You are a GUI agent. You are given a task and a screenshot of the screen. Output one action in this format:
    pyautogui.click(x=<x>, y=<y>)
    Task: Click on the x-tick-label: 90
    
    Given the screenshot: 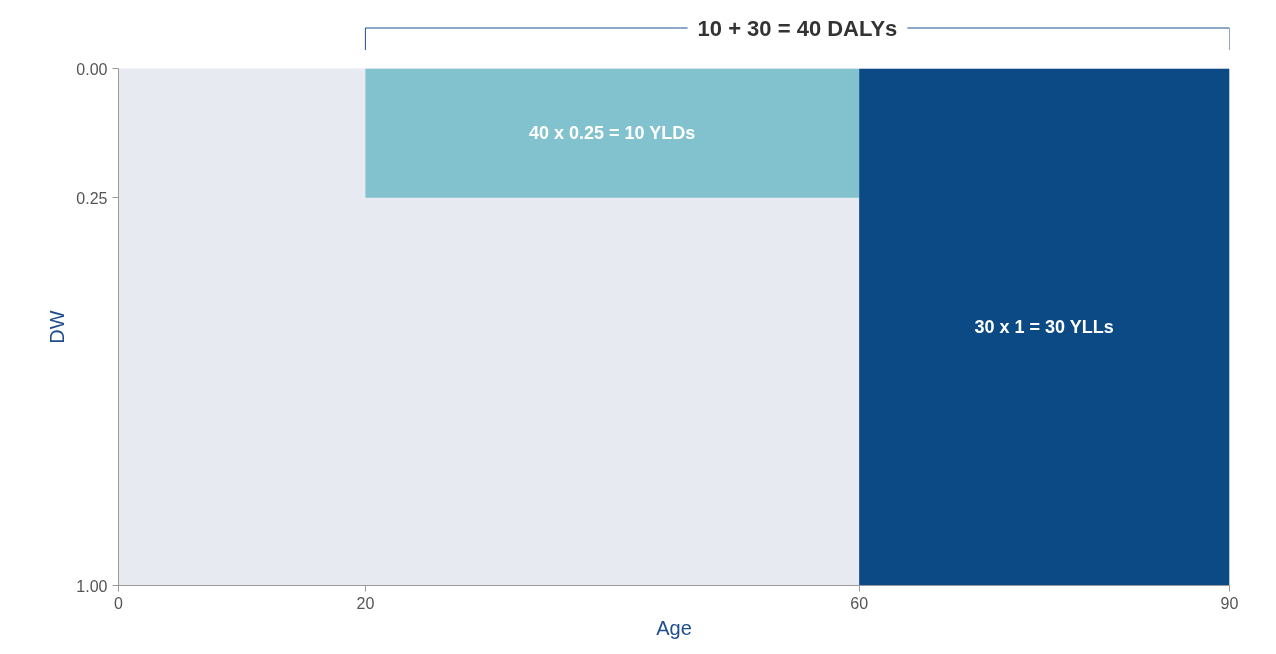 What is the action you would take?
    pyautogui.click(x=1229, y=603)
    